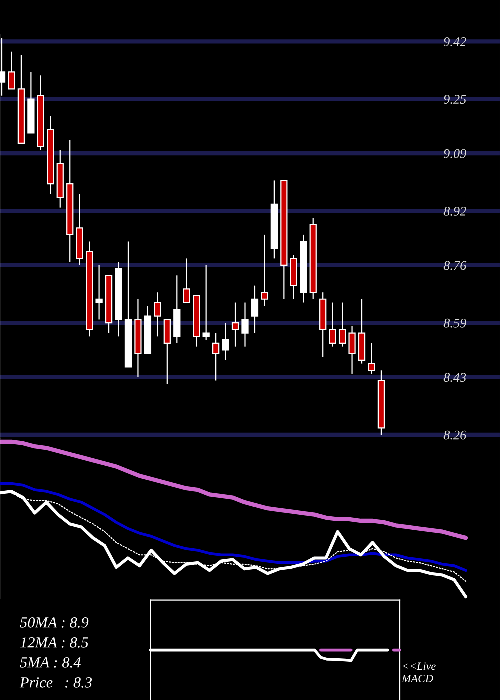  What do you see at coordinates (455, 265) in the screenshot?
I see `y-tick-label: 8.76` at bounding box center [455, 265].